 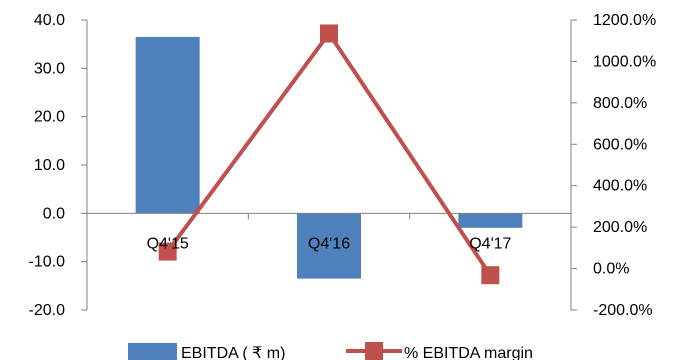 I want to click on right-tick-label: 0.0%, so click(x=611, y=269).